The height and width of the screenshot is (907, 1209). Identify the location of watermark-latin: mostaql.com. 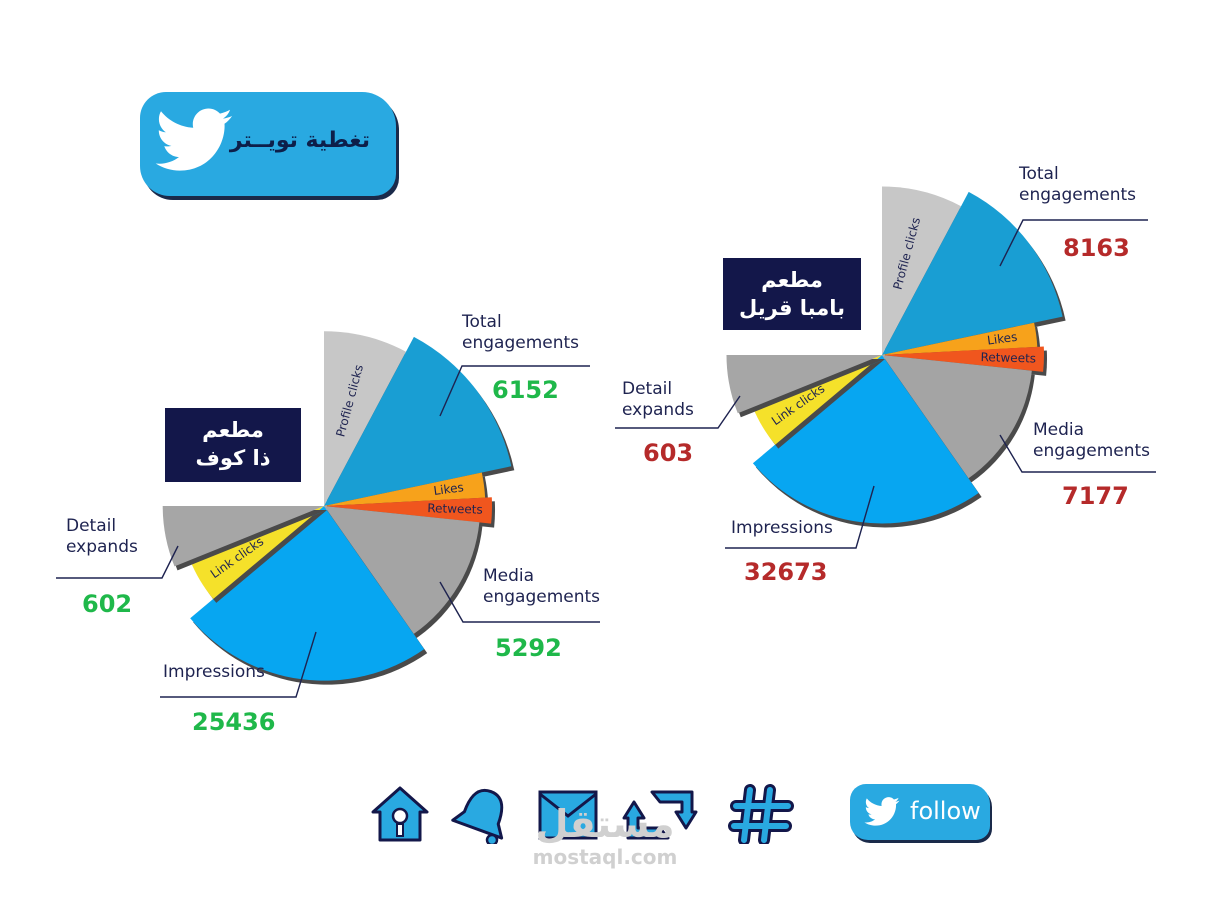
(605, 857).